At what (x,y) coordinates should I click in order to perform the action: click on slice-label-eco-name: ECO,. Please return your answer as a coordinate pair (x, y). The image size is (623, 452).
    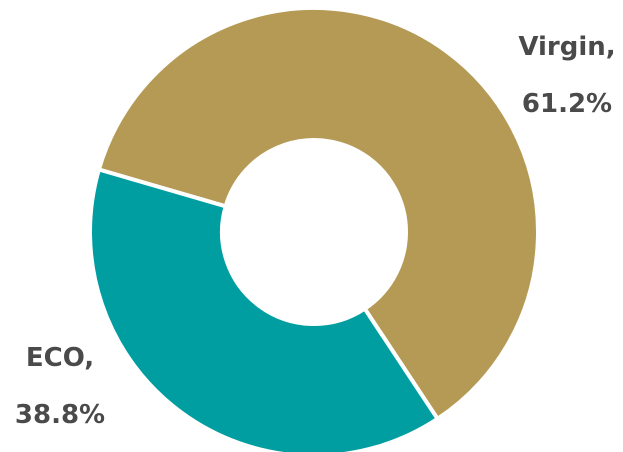
    Looking at the image, I should click on (60, 358).